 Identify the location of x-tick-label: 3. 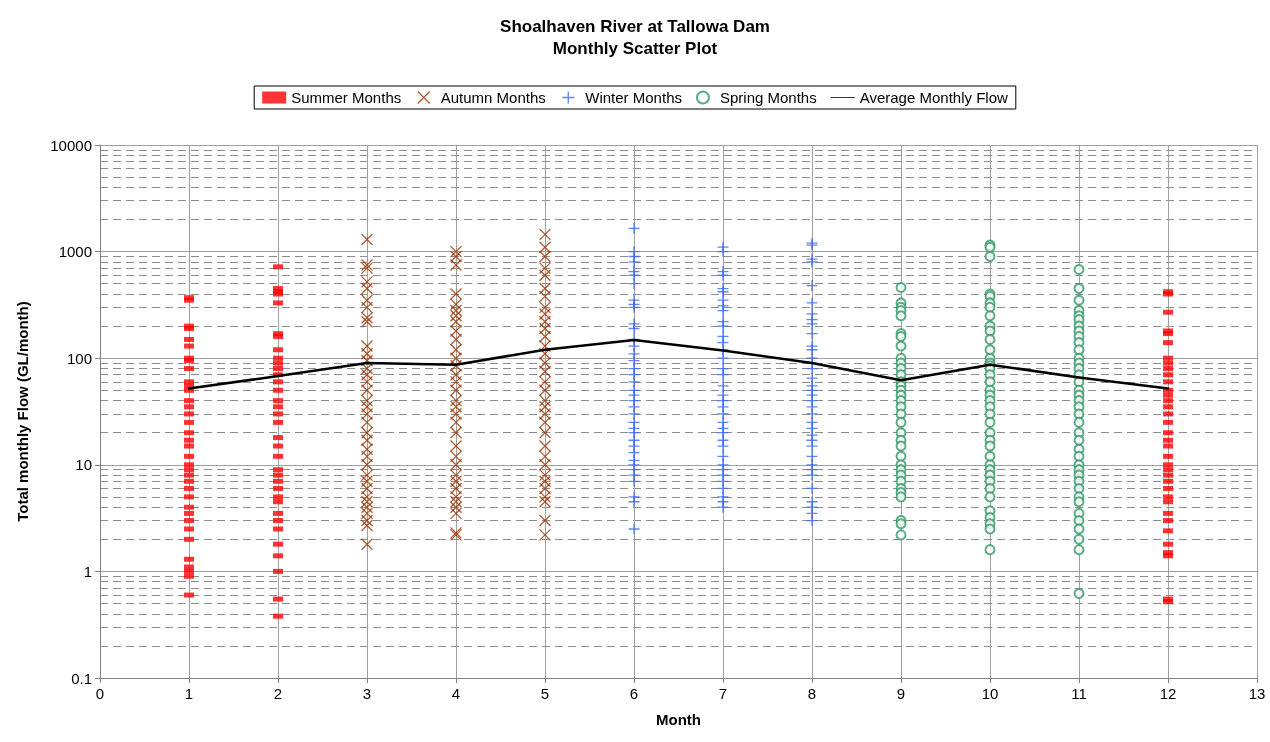
(367, 693).